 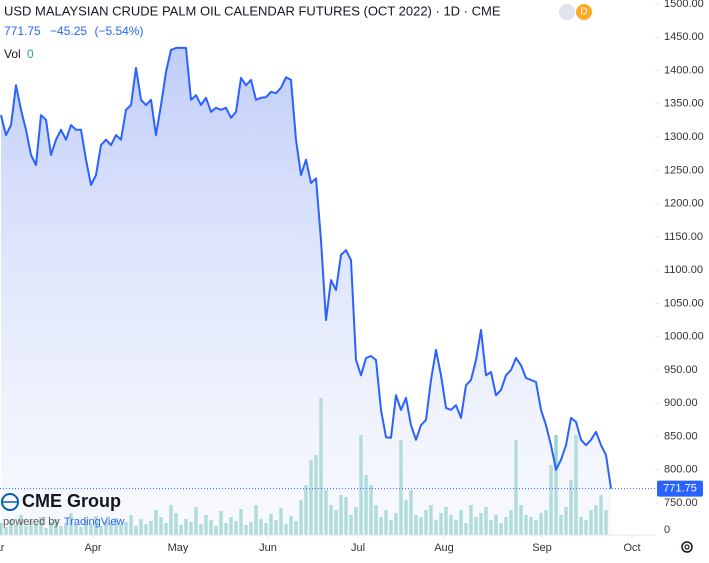 I want to click on y-tick-label: 1000.00, so click(x=684, y=337).